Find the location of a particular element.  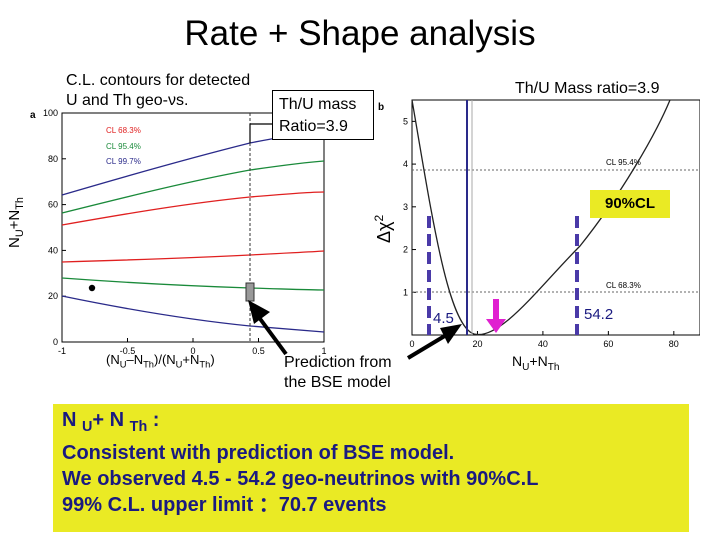

left-y-ticks: 0 20 40 60 80 100 is located at coordinates (54, 227).